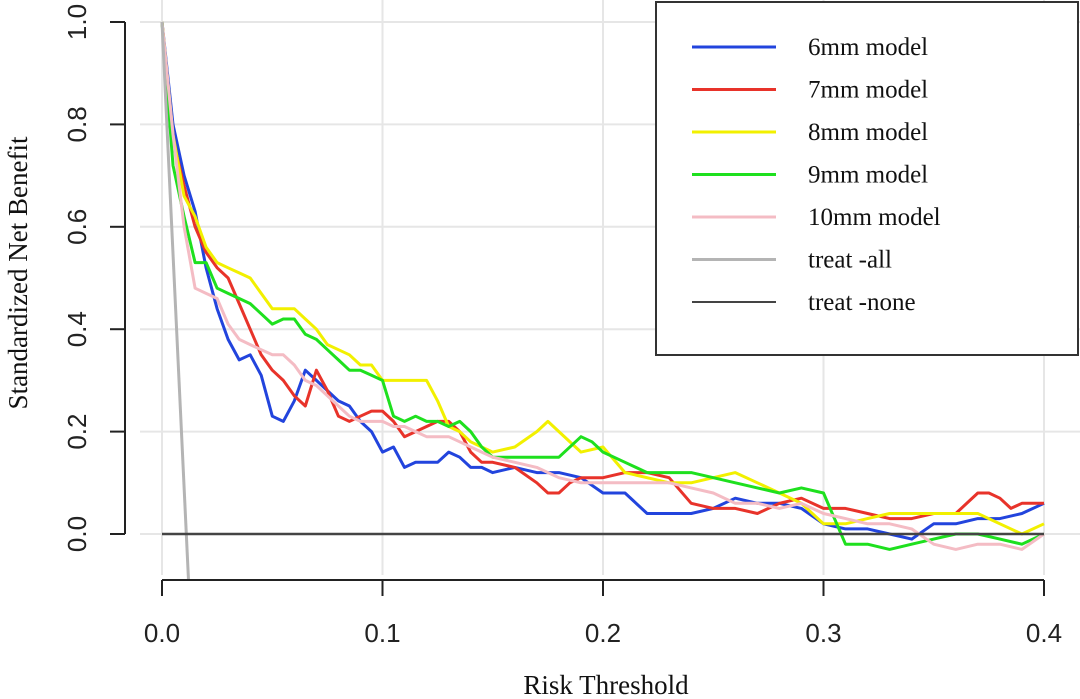 This screenshot has width=1080, height=699. What do you see at coordinates (606, 684) in the screenshot?
I see `x-axis-title: Risk Threshold` at bounding box center [606, 684].